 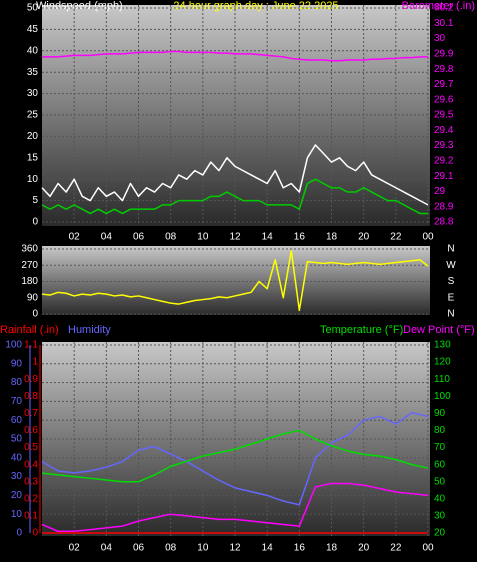 What do you see at coordinates (33, 72) in the screenshot?
I see `y-tick-label: 35` at bounding box center [33, 72].